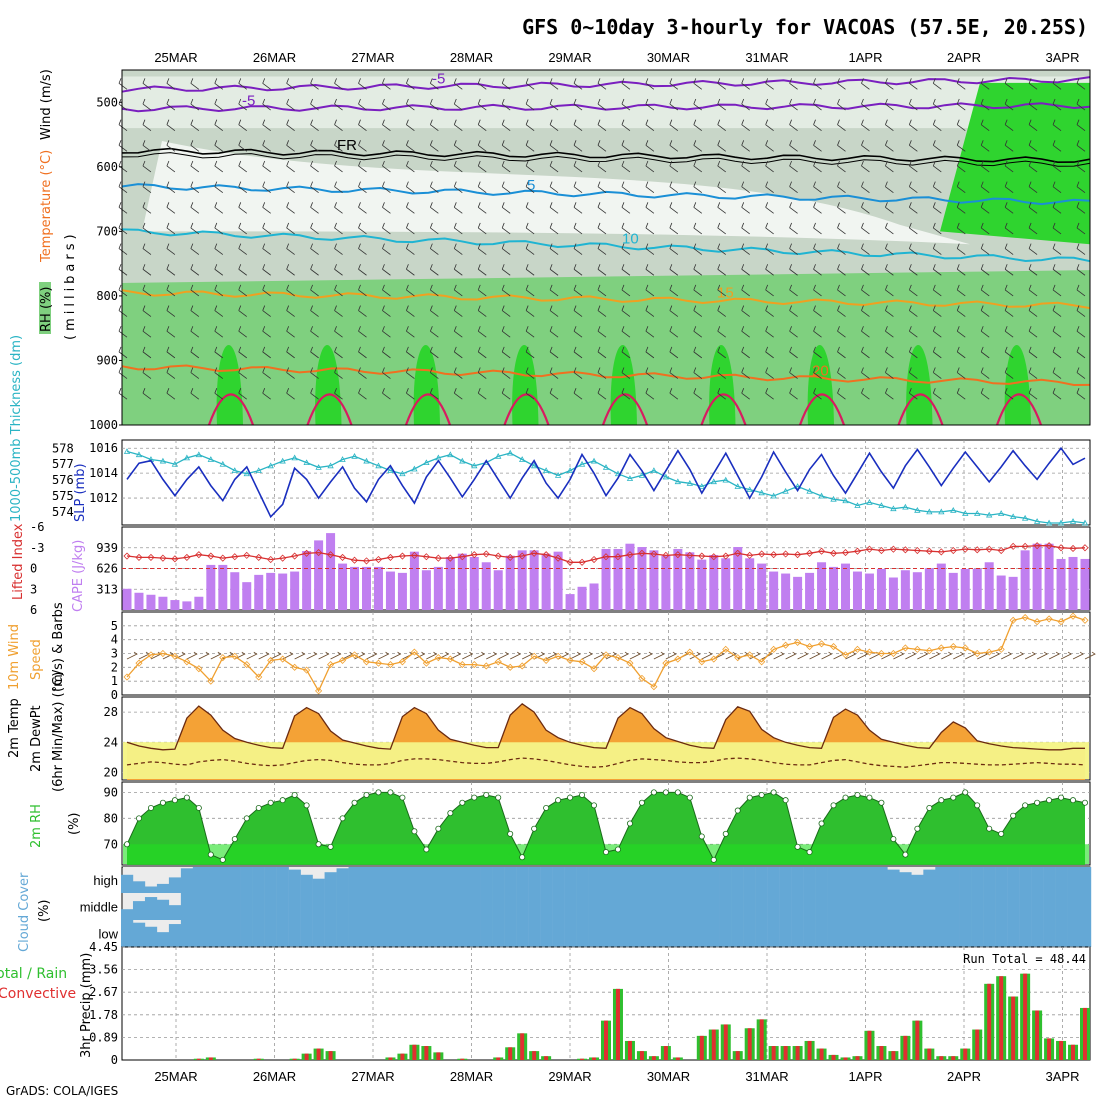  Describe the element at coordinates (36, 826) in the screenshot. I see `rh-axis-label: 2m RH` at that location.